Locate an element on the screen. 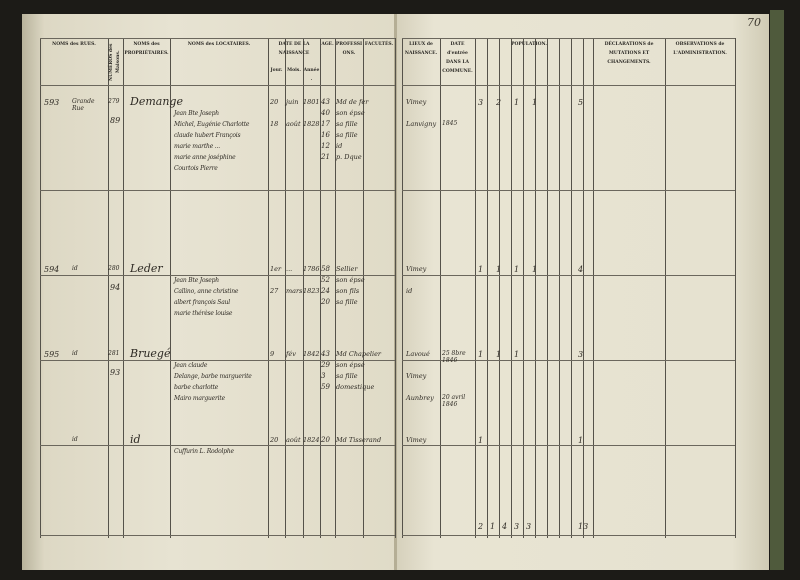 The height and width of the screenshot is (580, 800). age: 52 is located at coordinates (325, 280).